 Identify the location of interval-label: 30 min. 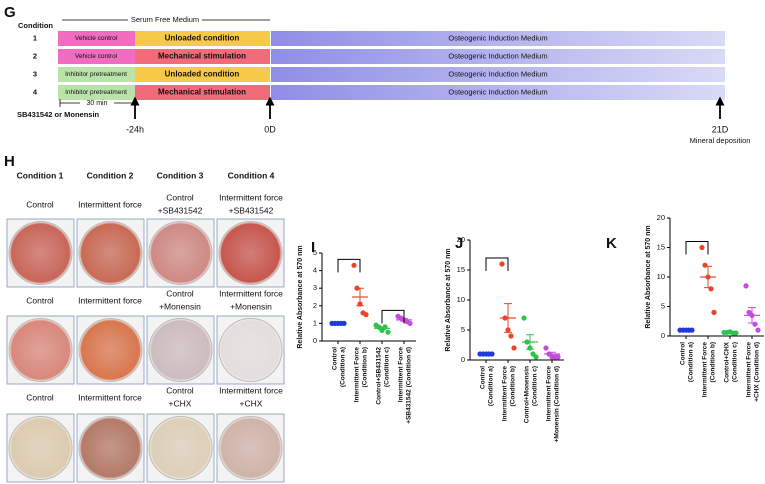
(96, 103).